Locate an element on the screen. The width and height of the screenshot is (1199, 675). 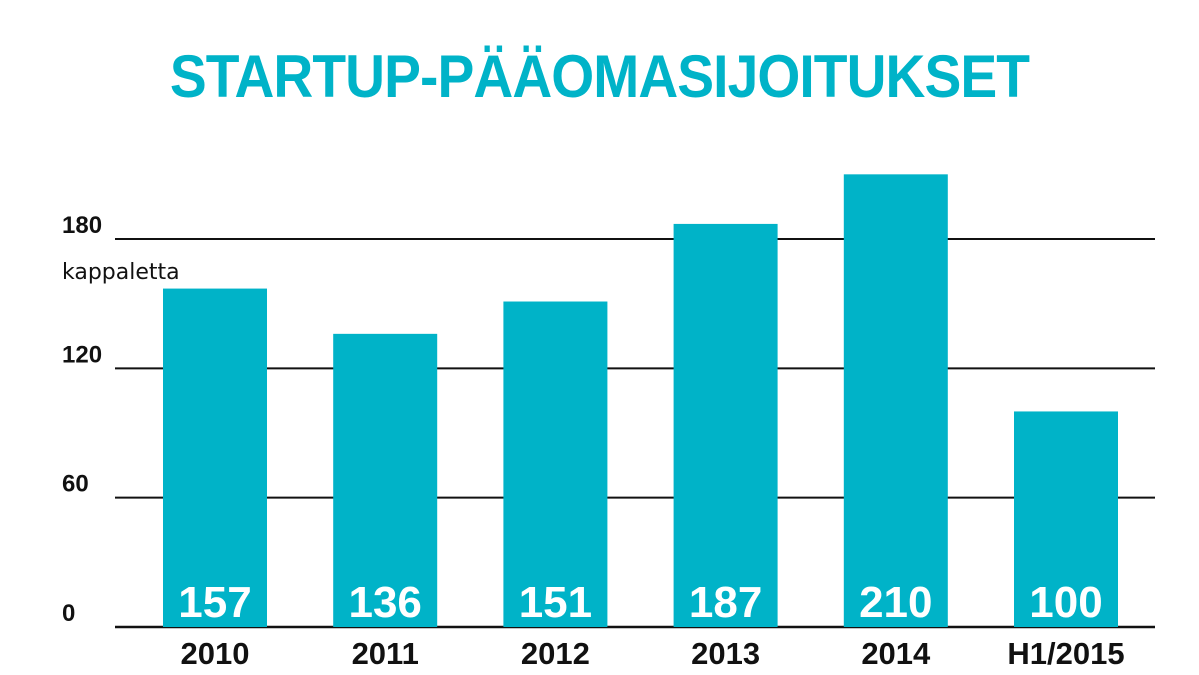
x-category-label: 2013 is located at coordinates (725, 653).